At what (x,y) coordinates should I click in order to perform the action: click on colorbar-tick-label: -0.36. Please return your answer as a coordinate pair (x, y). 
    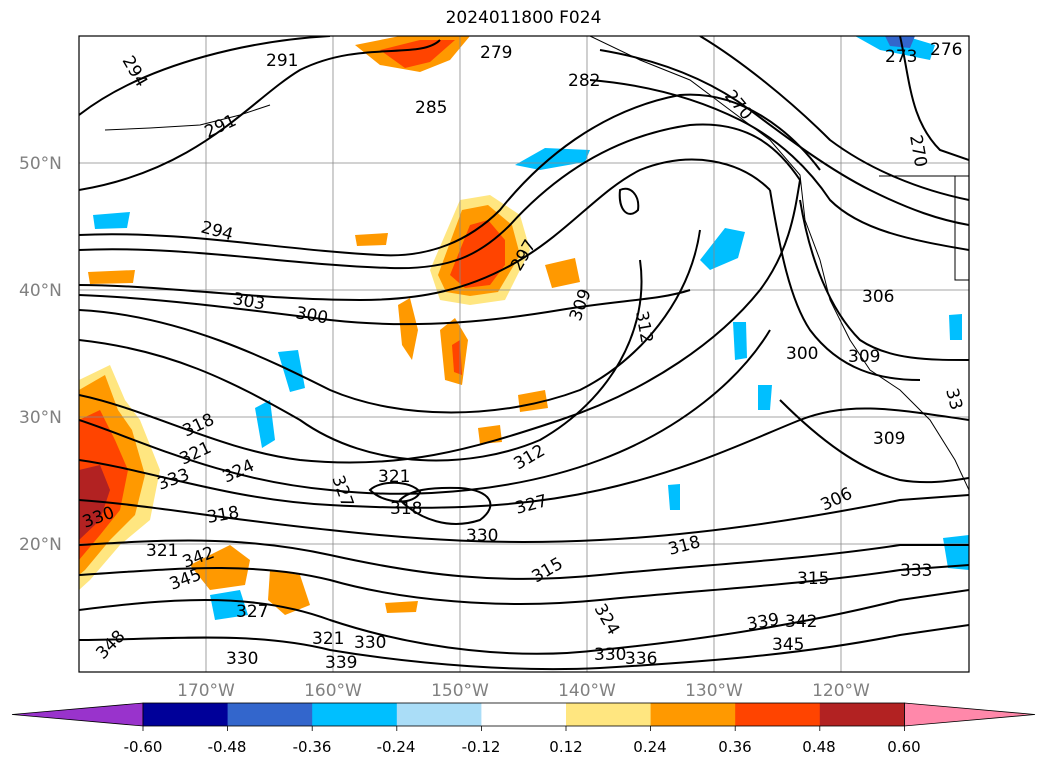
    Looking at the image, I should click on (312, 747).